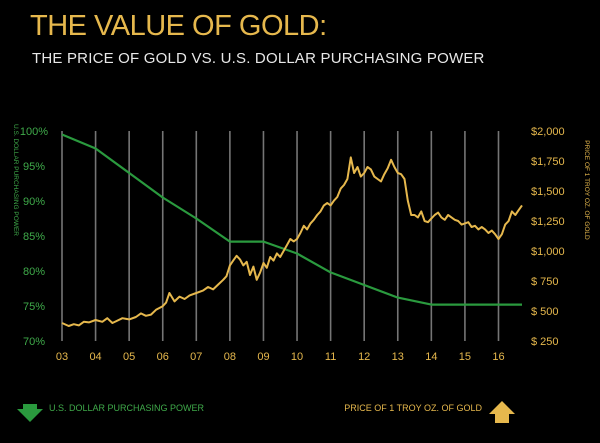  I want to click on x-tick-label: 07, so click(196, 357).